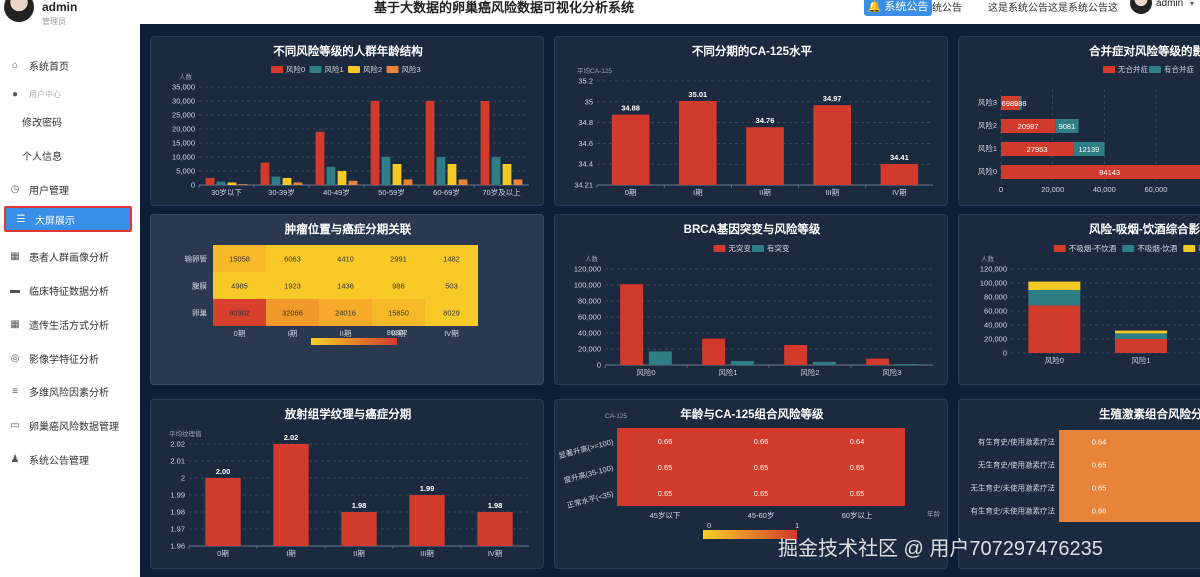 Image resolution: width=1200 pixels, height=577 pixels. I want to click on sidebar-item-10: ◎ 影像学特征分析, so click(70, 358).